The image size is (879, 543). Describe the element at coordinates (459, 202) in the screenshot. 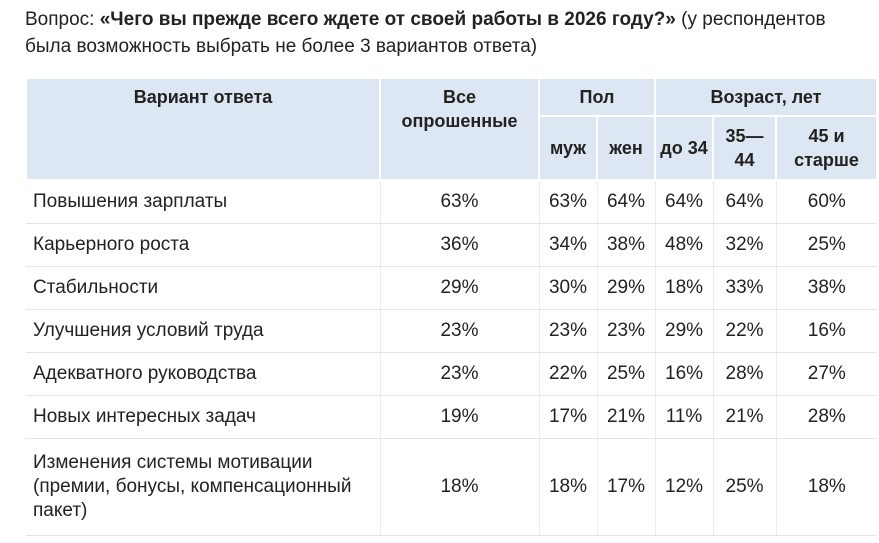

I see `cell-all: 63%` at that location.